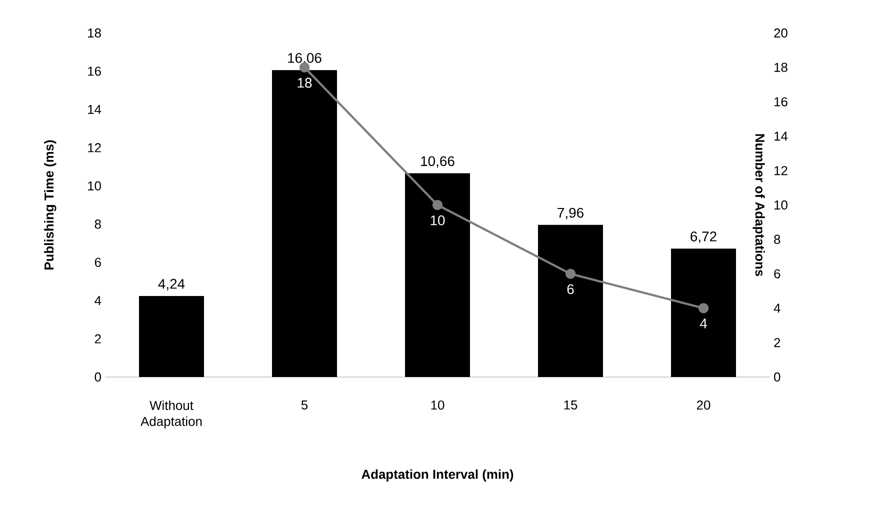  I want to click on y2-tick-label: 10, so click(781, 205).